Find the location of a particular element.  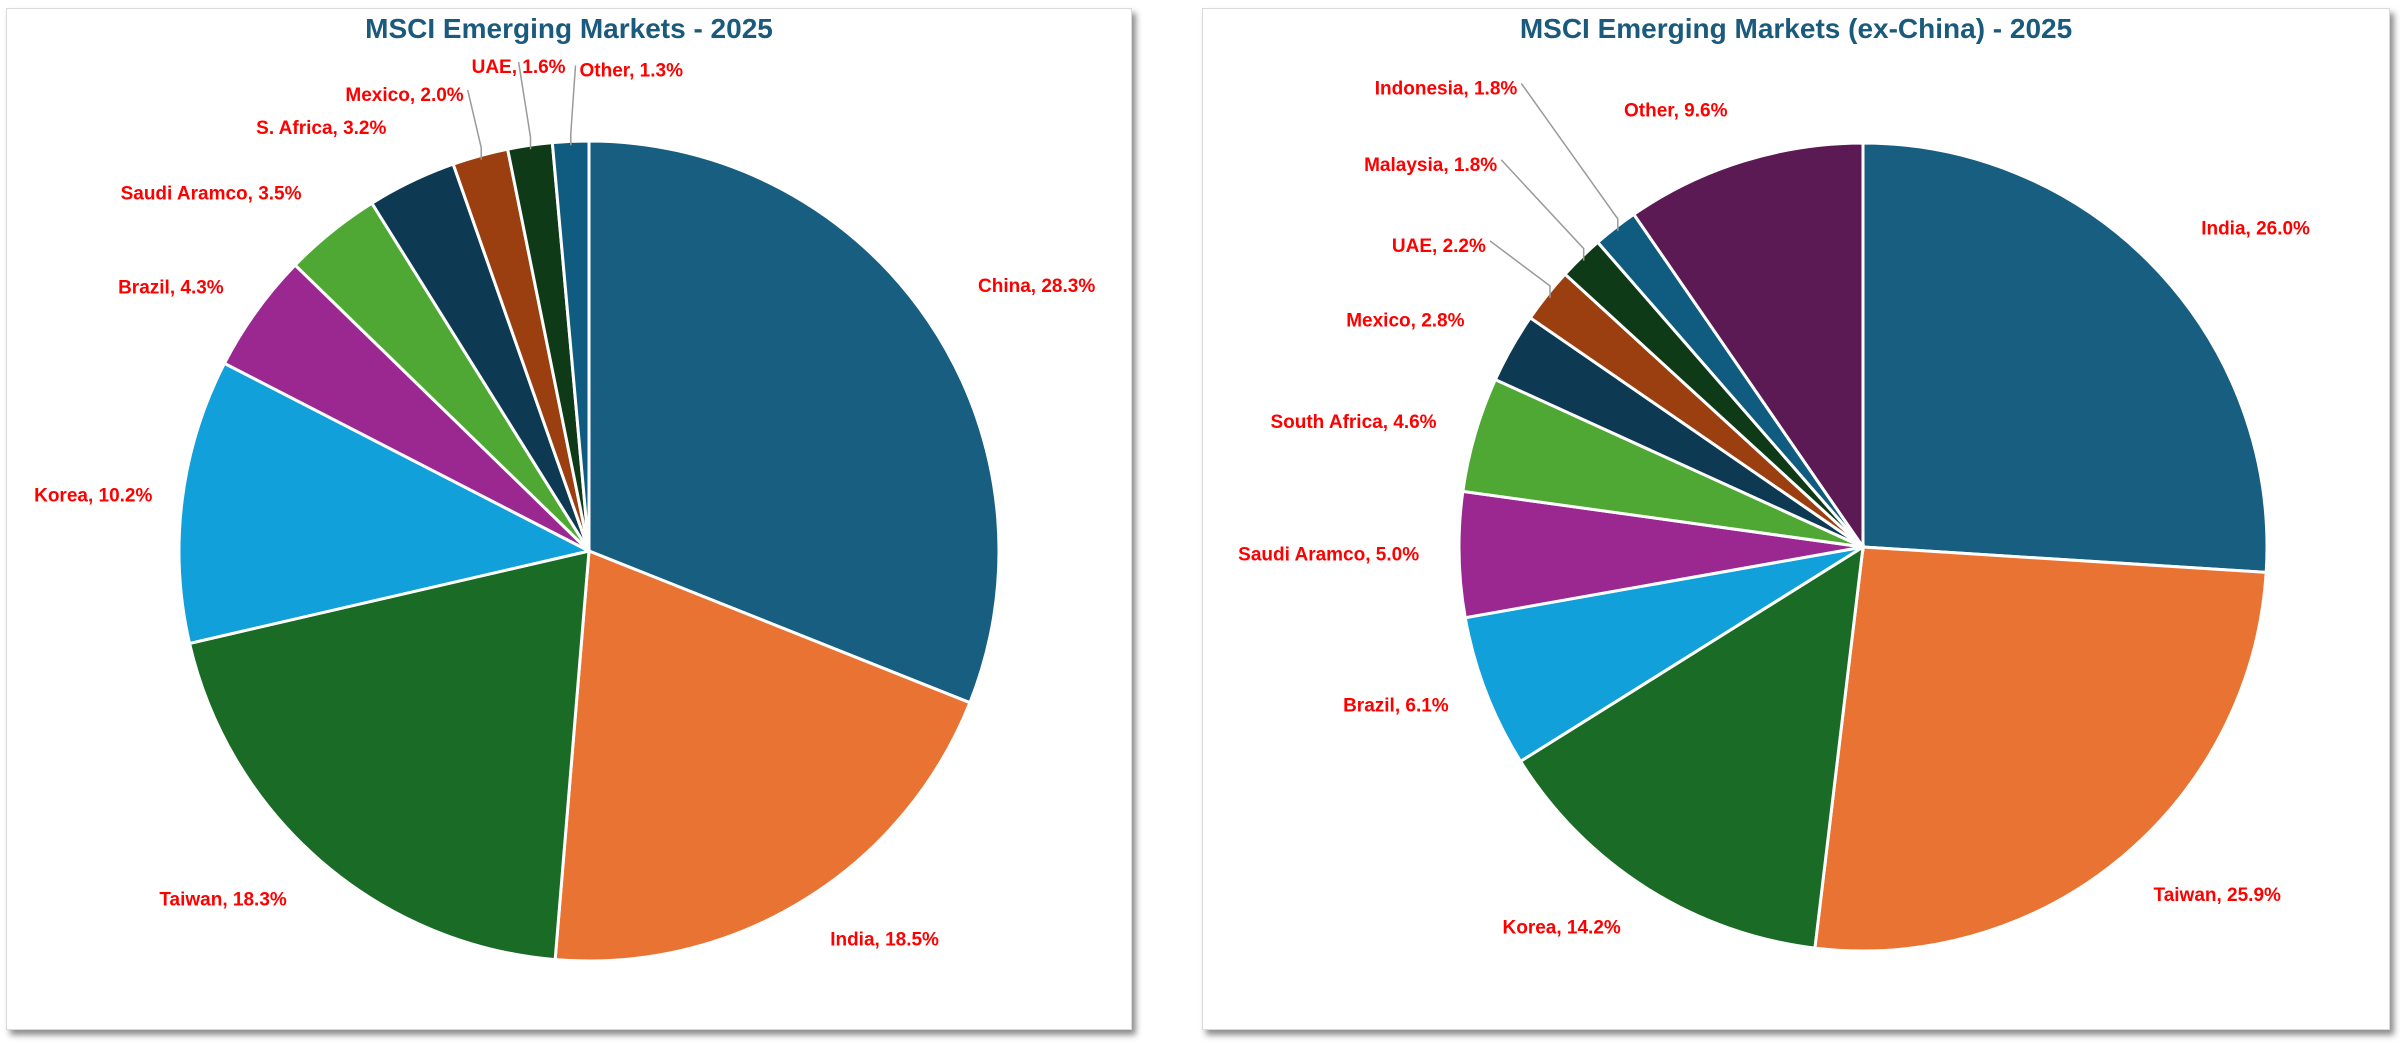

leader-line-other is located at coordinates (573, 105).